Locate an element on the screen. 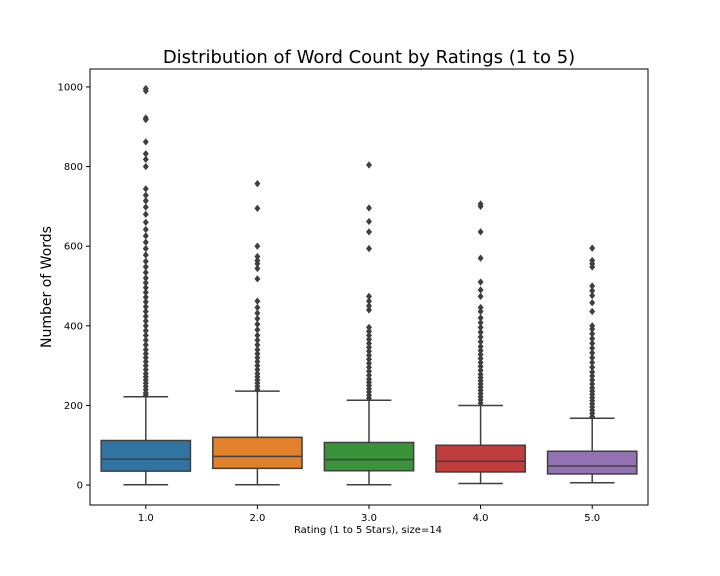  y-tick-label: 0 is located at coordinates (80, 486).